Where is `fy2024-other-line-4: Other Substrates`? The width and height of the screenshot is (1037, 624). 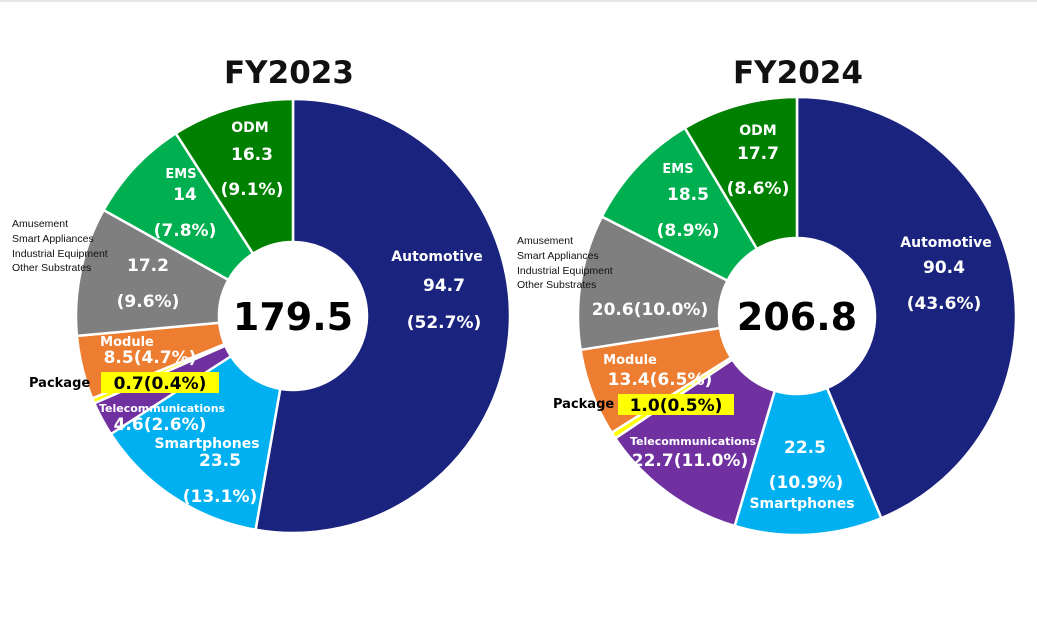
fy2024-other-line-4: Other Substrates is located at coordinates (556, 285).